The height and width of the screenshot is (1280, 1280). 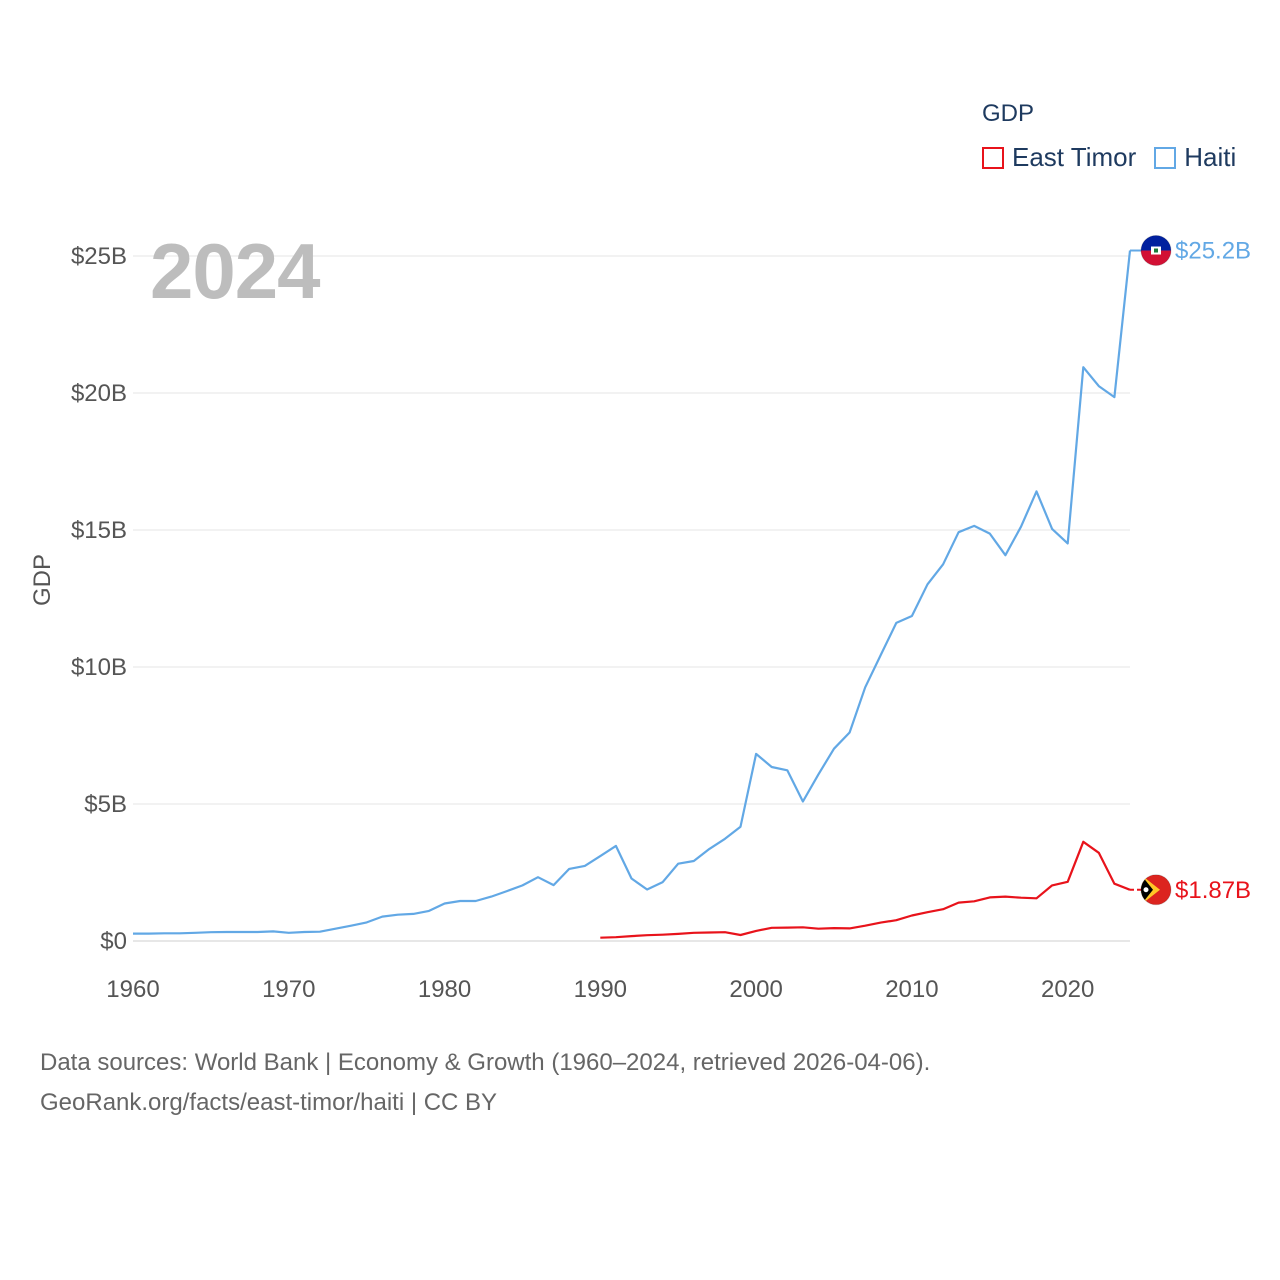 What do you see at coordinates (993, 157) in the screenshot?
I see `legend-swatch-east-timor` at bounding box center [993, 157].